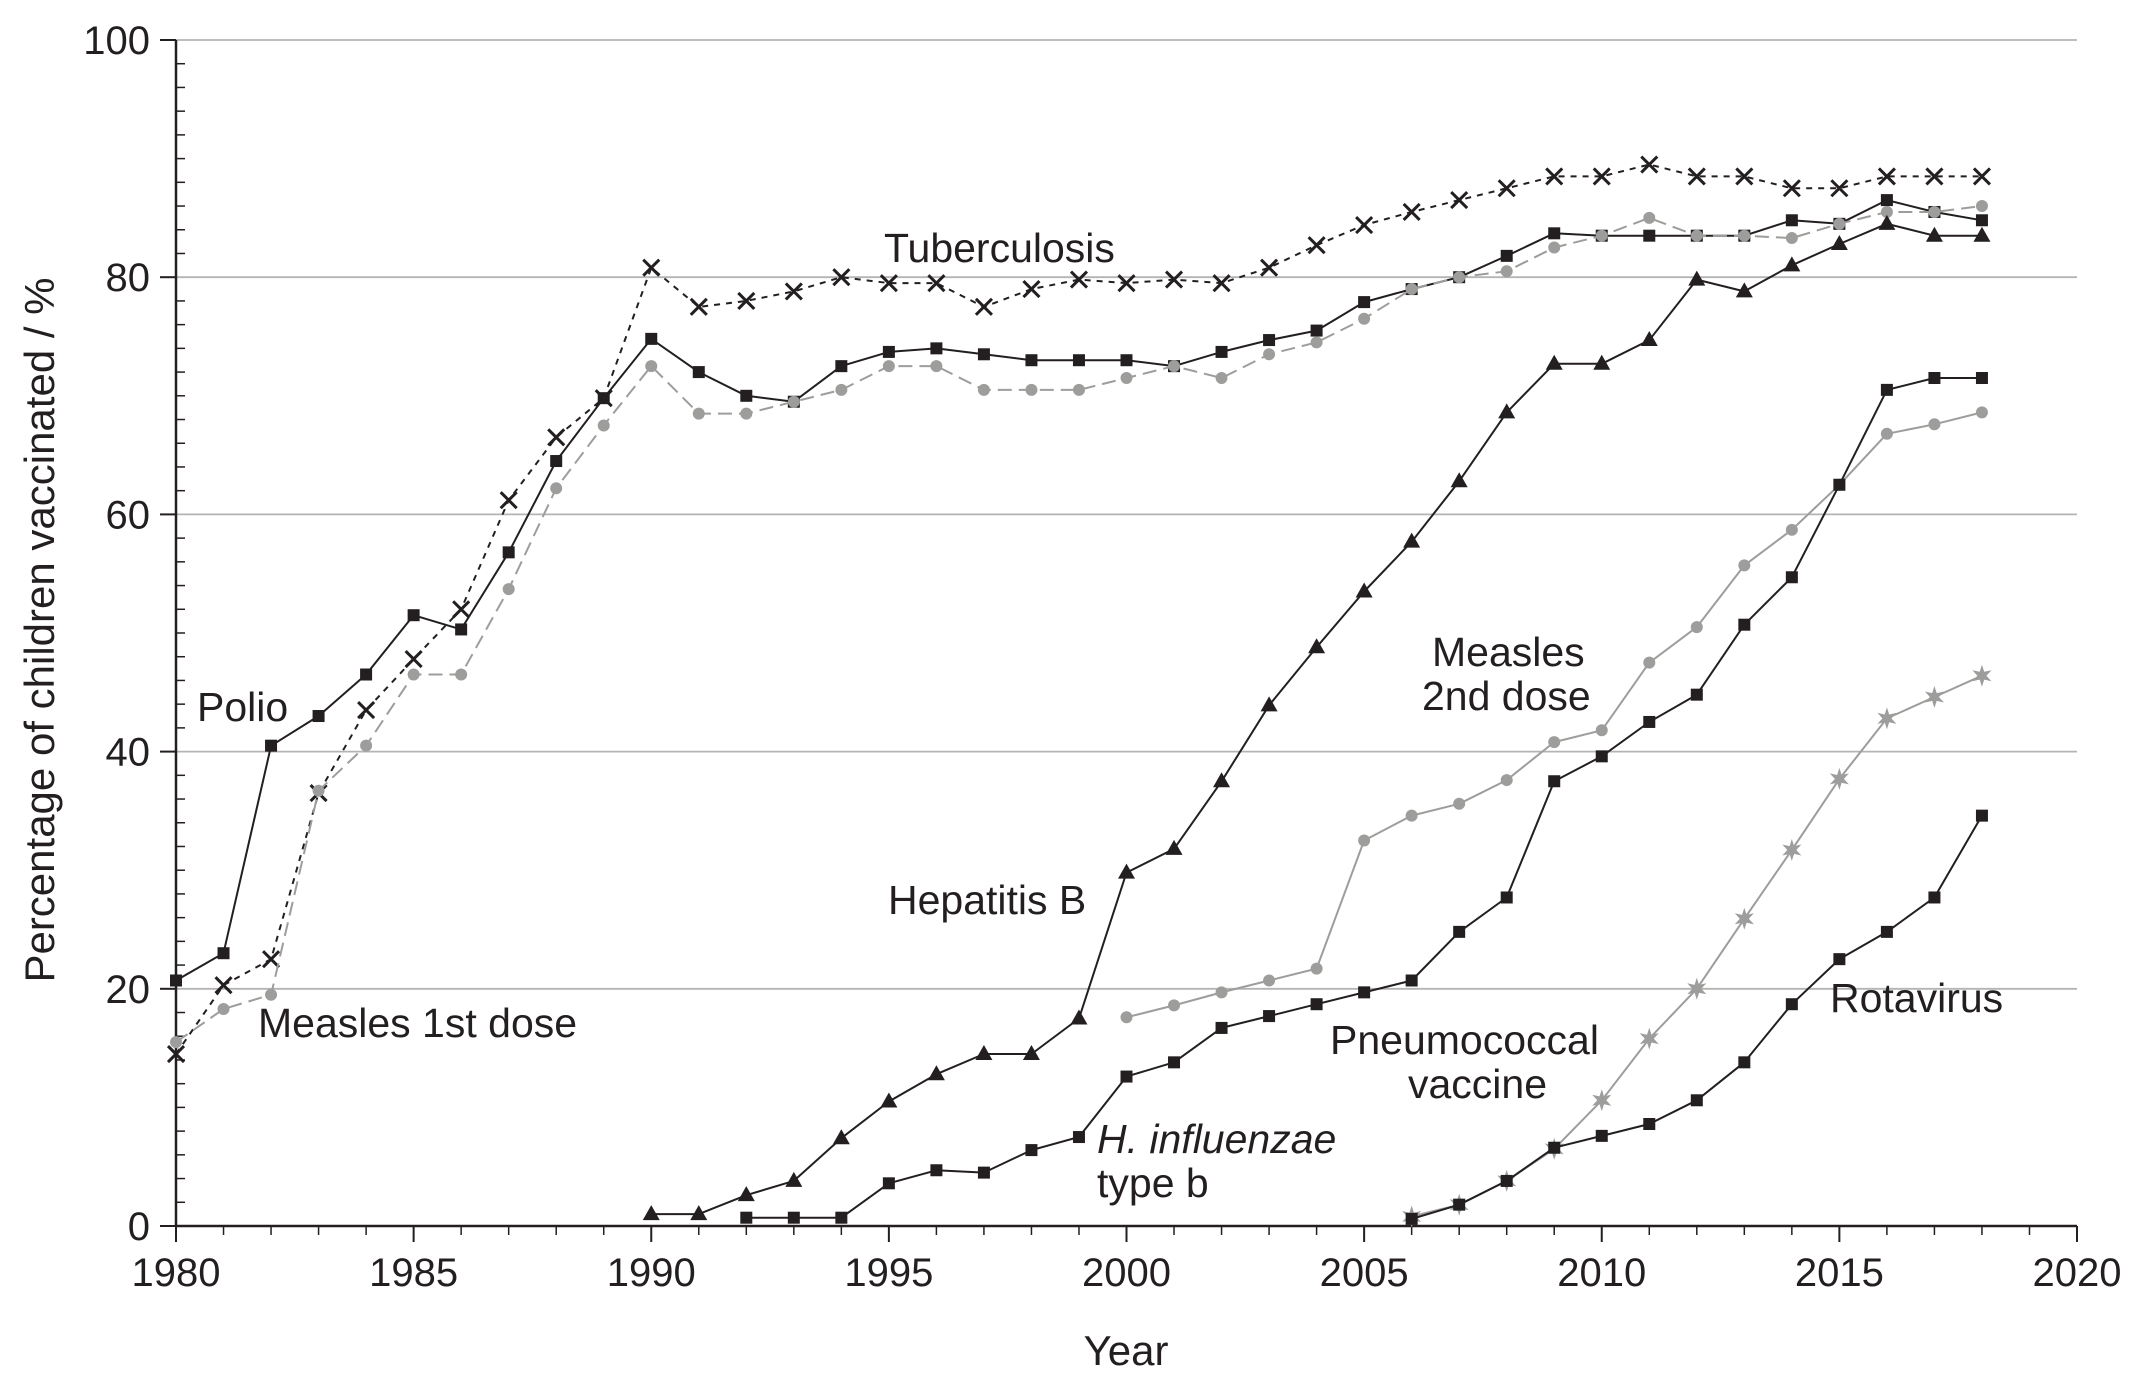 This screenshot has width=2139, height=1382. Describe the element at coordinates (1153, 1183) in the screenshot. I see `label-hib-line2: type b` at that location.